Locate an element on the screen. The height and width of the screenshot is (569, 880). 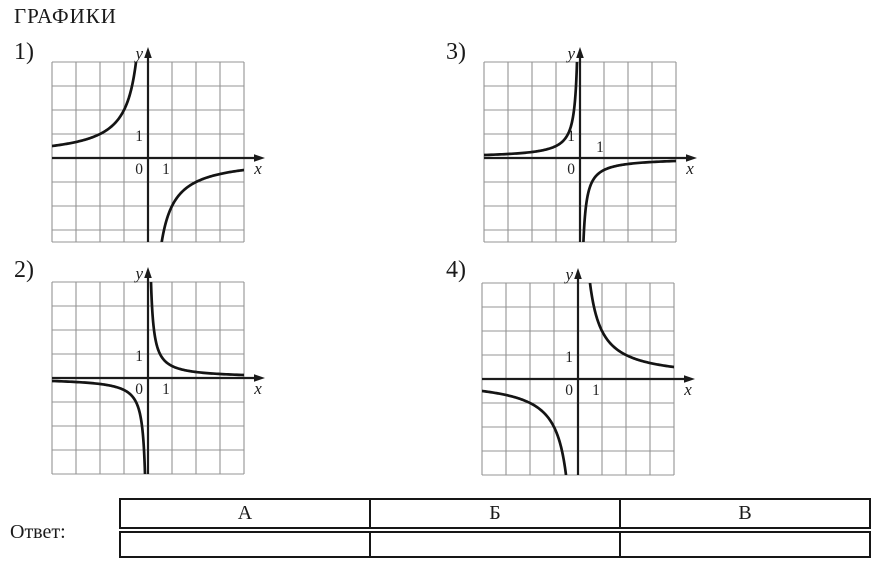
graph-3-plot: y x 0 1 1 is located at coordinates (590, 143).